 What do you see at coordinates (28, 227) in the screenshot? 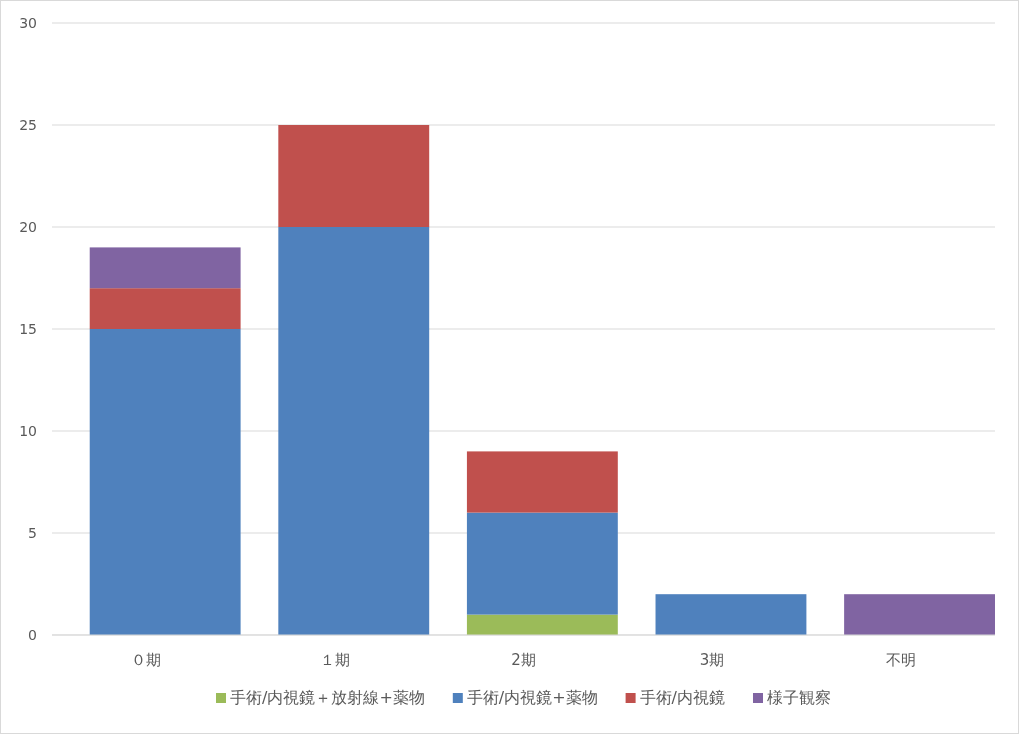
I see `y-tick-label: 20` at bounding box center [28, 227].